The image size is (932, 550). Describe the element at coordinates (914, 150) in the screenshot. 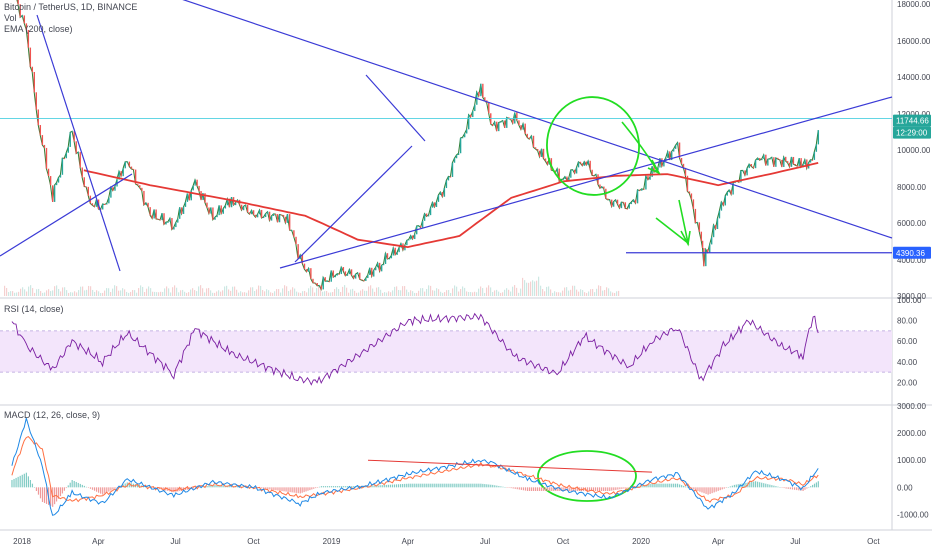

I see `price-tick-label: 10000.00` at that location.